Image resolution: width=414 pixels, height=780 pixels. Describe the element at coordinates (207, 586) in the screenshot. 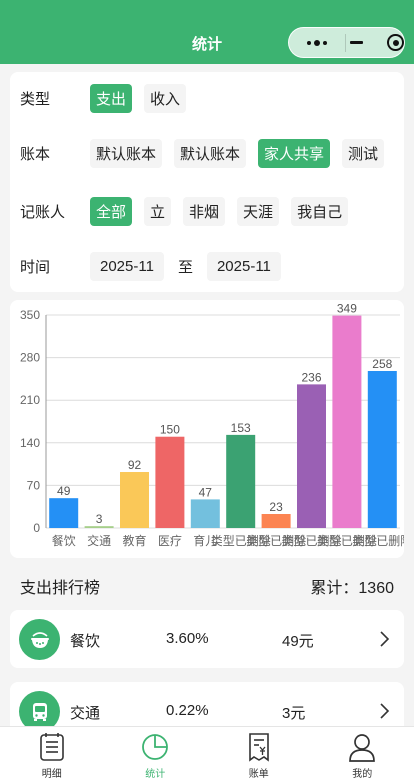

I see `ranking-header: 支出排行榜 累计：1360` at that location.